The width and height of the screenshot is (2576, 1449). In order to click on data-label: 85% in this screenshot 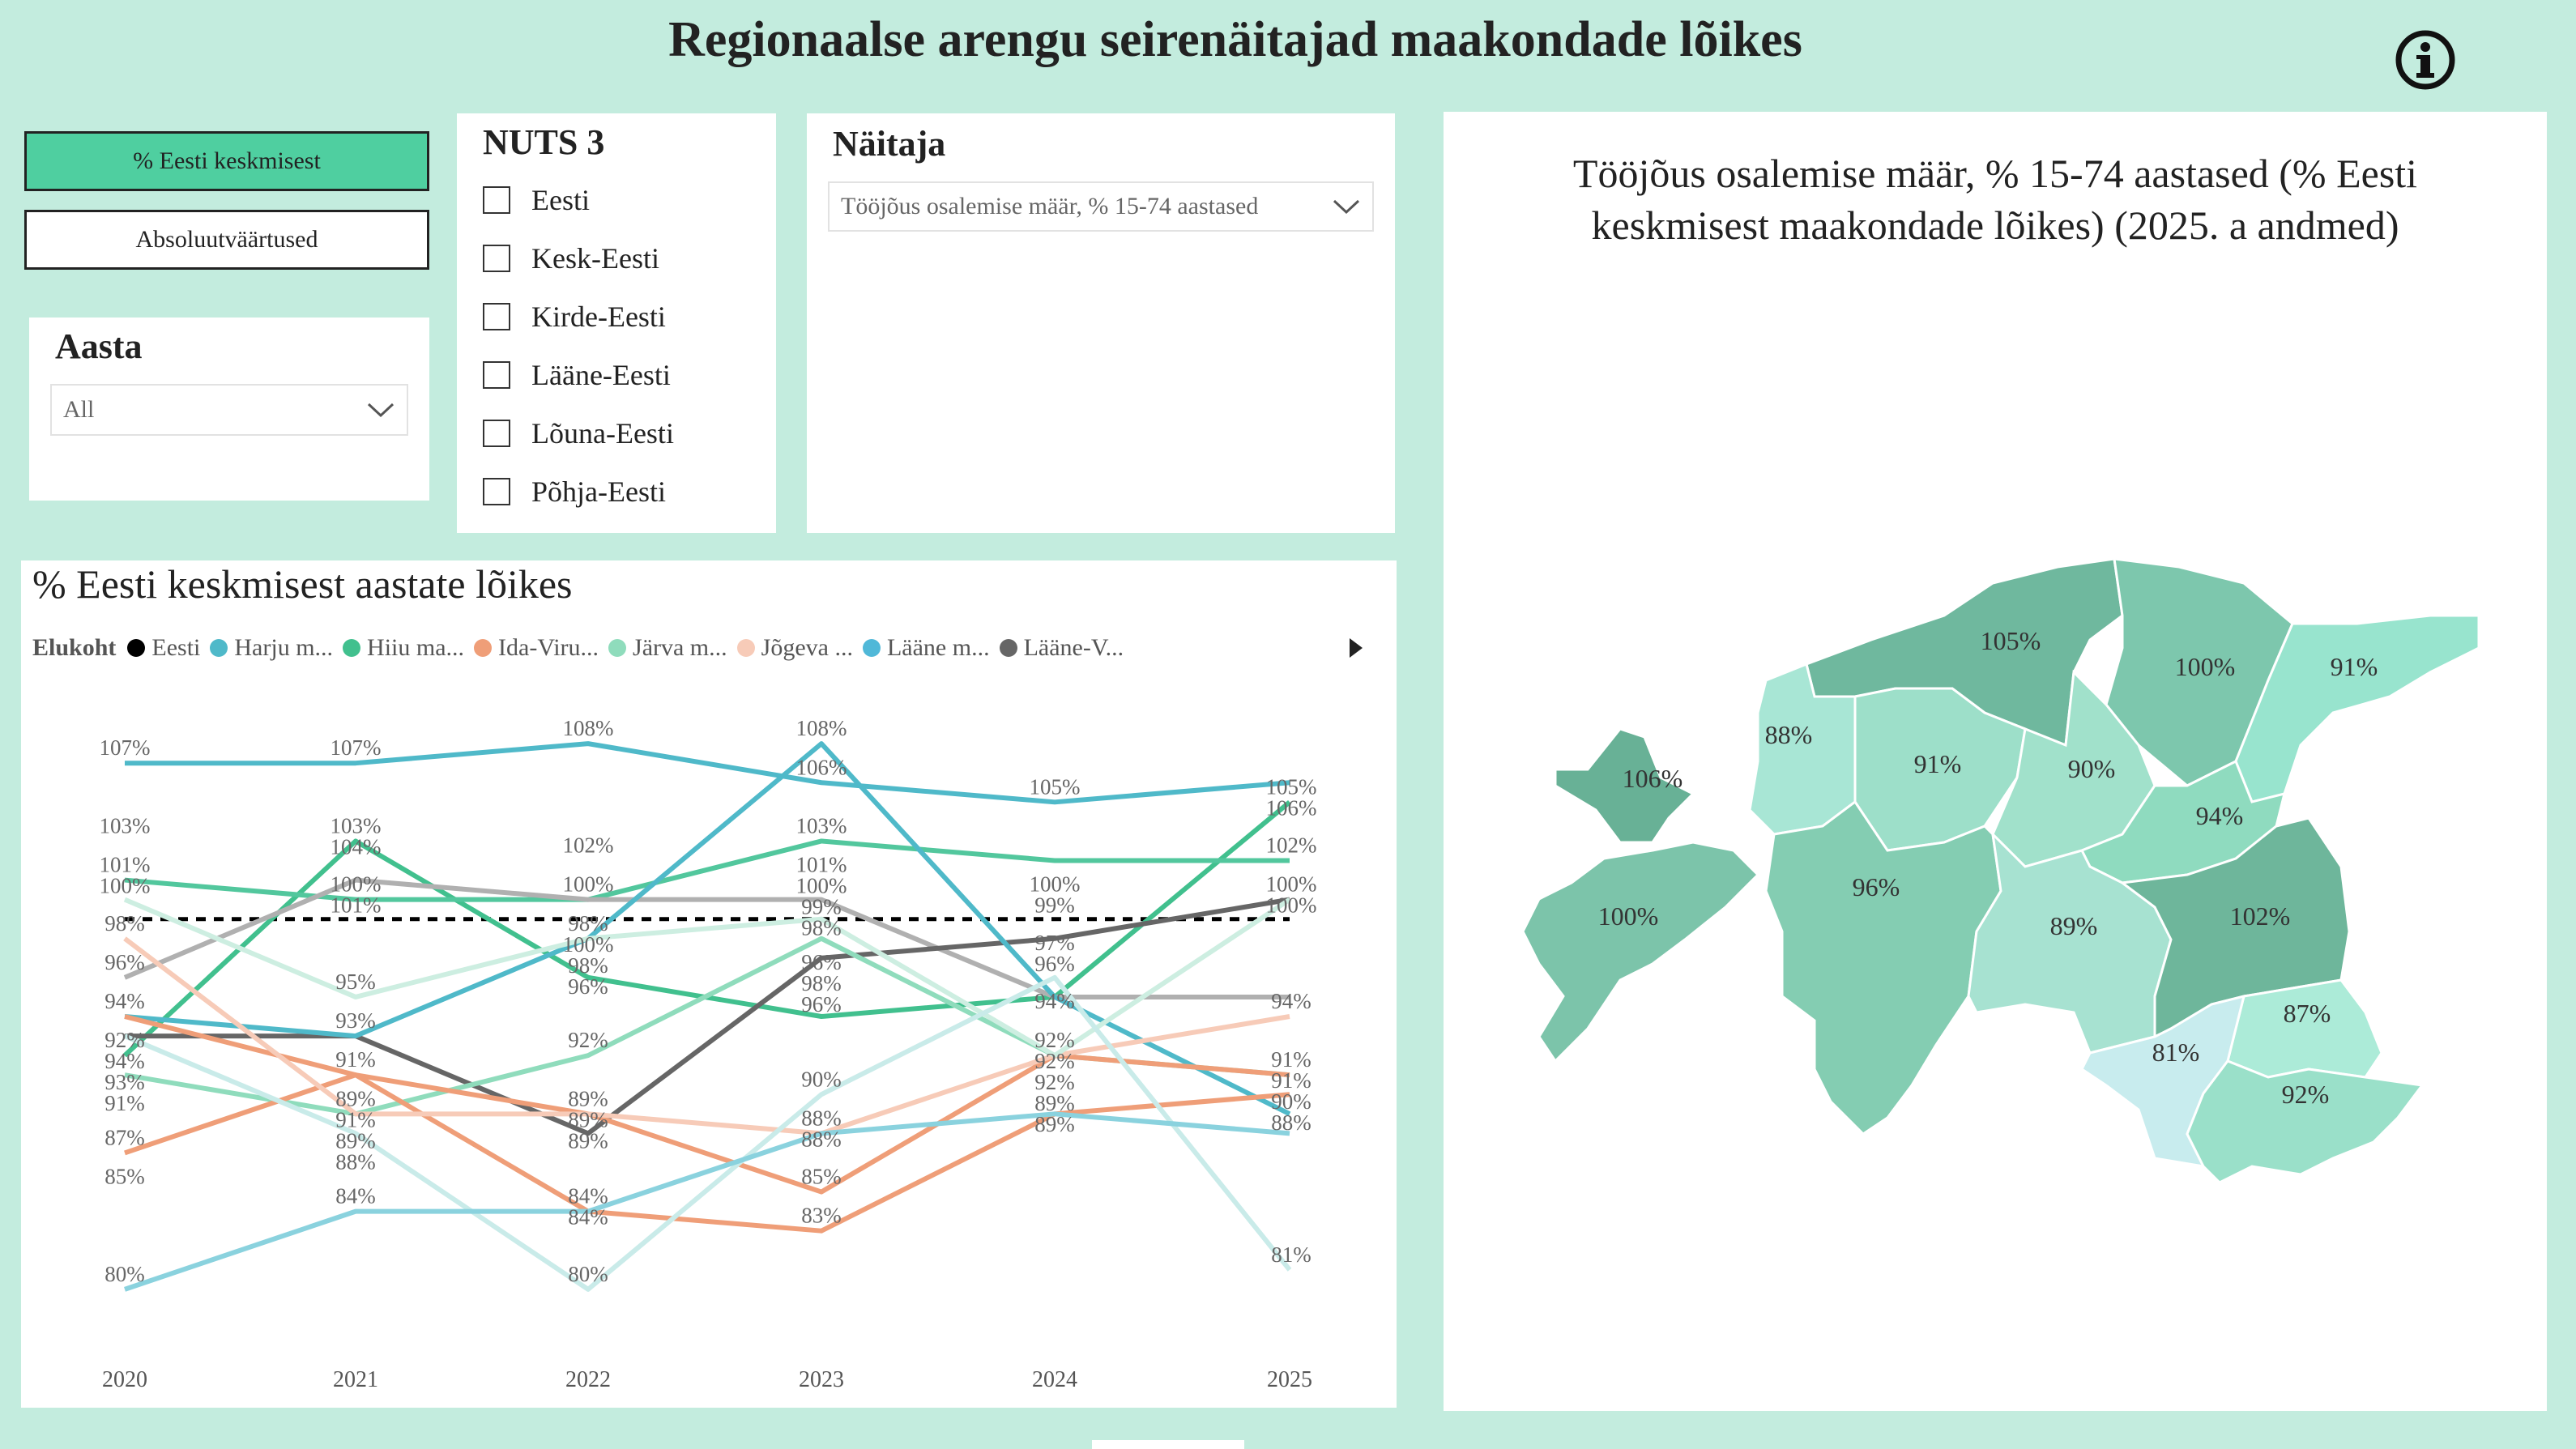, I will do `click(125, 1177)`.